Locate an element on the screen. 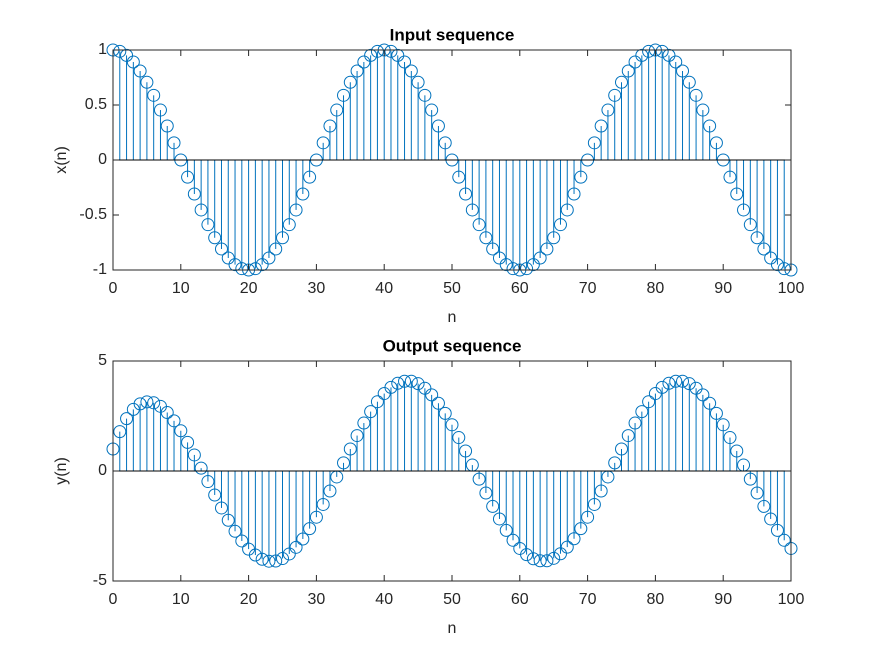 This screenshot has height=656, width=875. y-tick-label: -0.5 is located at coordinates (93, 214).